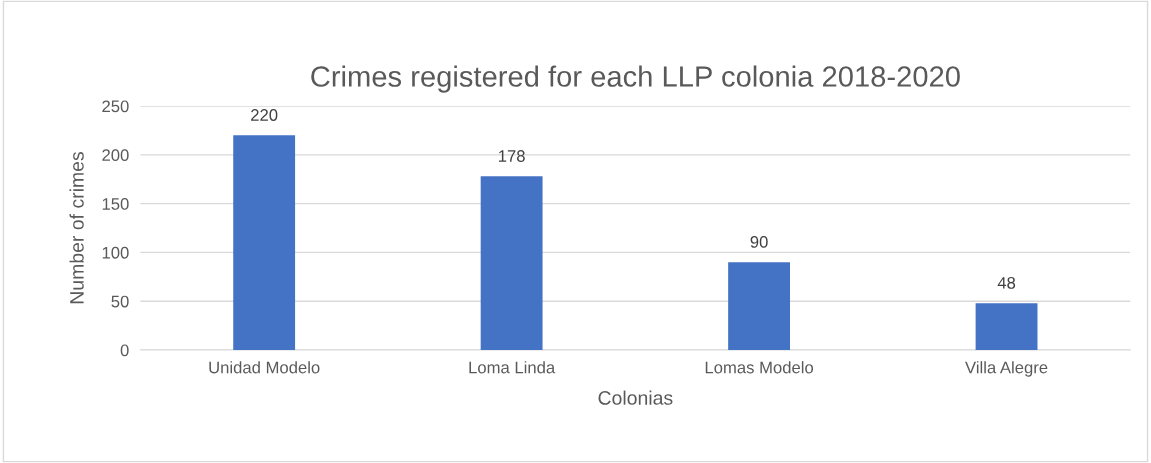  What do you see at coordinates (635, 79) in the screenshot?
I see `chart-title: Crimes registered for each LLP colonia 2018-2020` at bounding box center [635, 79].